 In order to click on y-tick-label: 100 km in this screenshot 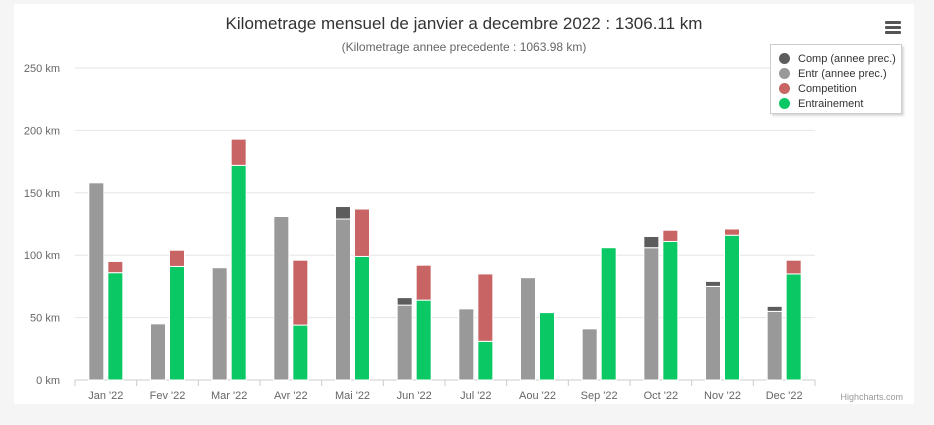, I will do `click(42, 256)`.